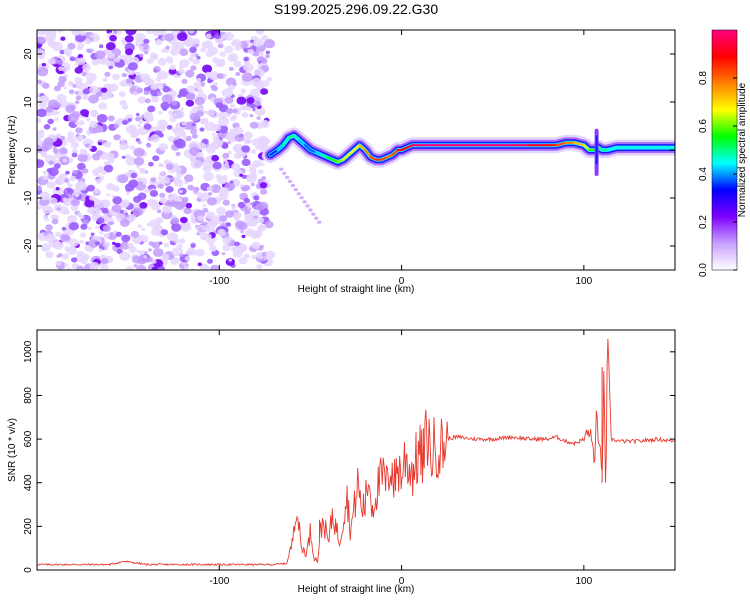 This screenshot has width=750, height=600. Describe the element at coordinates (28, 395) in the screenshot. I see `snr-ytick-label: 800` at that location.